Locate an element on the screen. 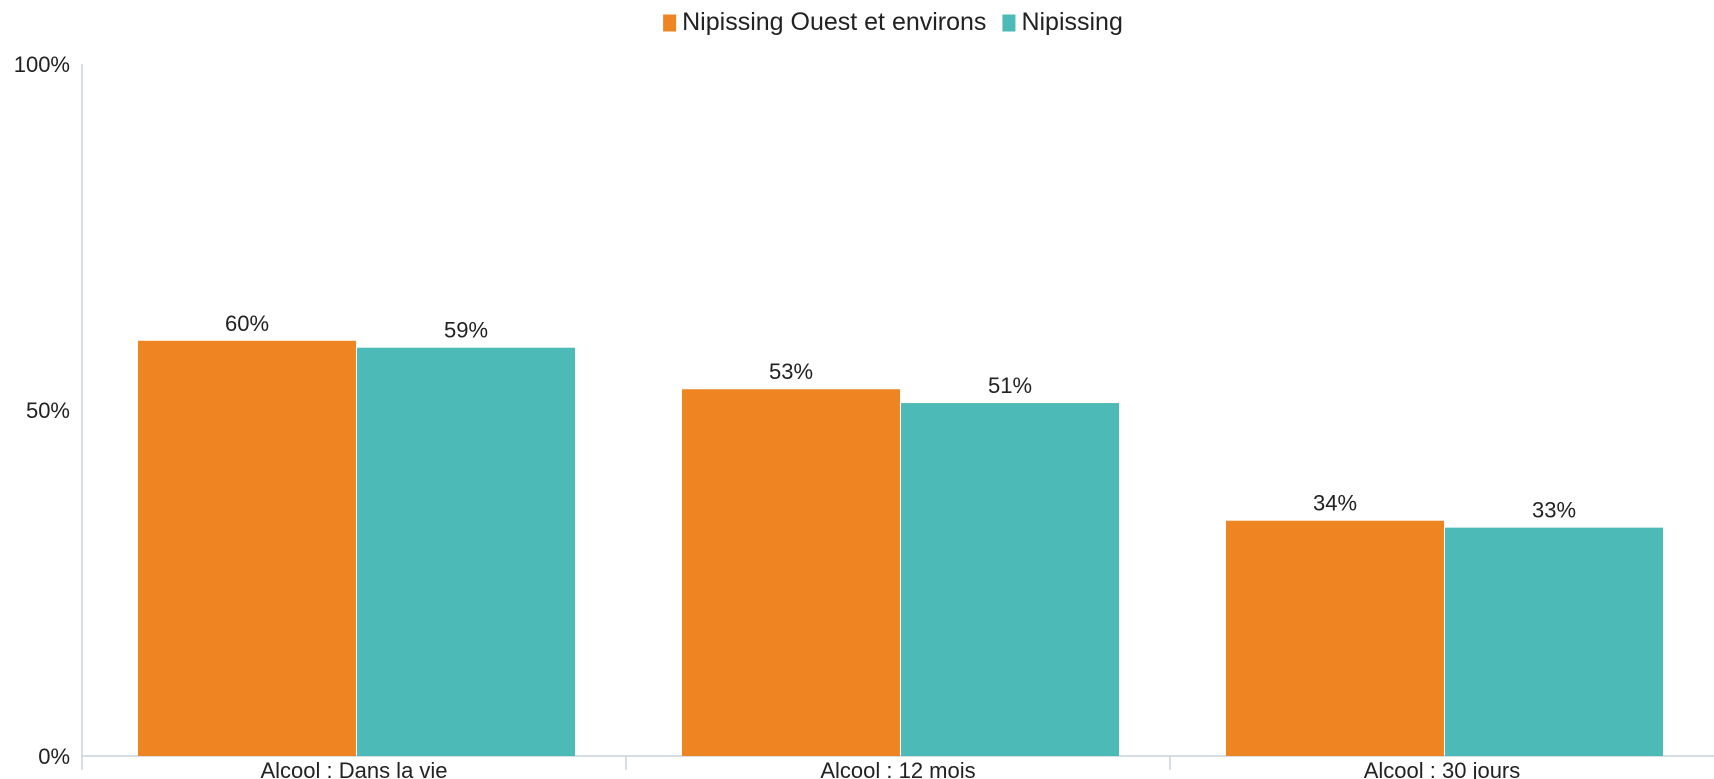 The image size is (1714, 779). y-tick-label: 0% is located at coordinates (54, 756).